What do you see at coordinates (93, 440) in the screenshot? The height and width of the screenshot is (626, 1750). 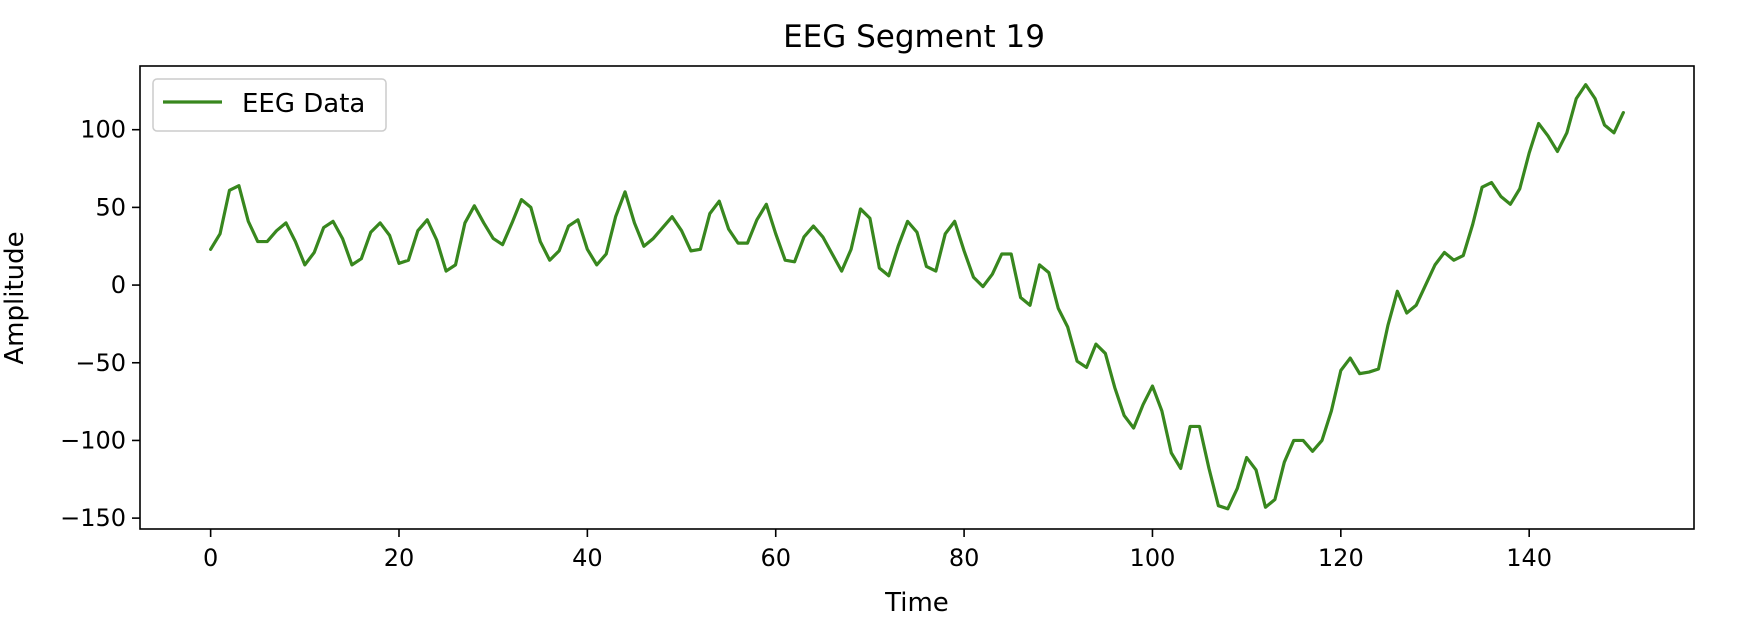 I see `y-tick-label: −100` at bounding box center [93, 440].